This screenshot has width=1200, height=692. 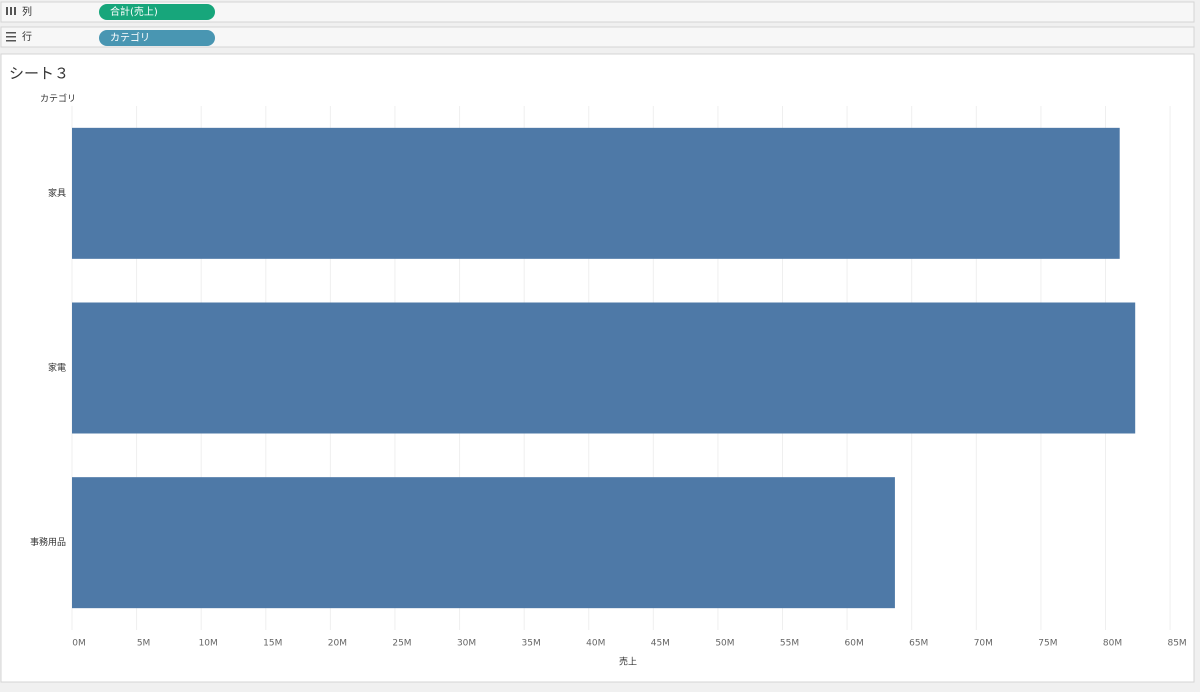 What do you see at coordinates (39, 74) in the screenshot?
I see `chart-title: シート３` at bounding box center [39, 74].